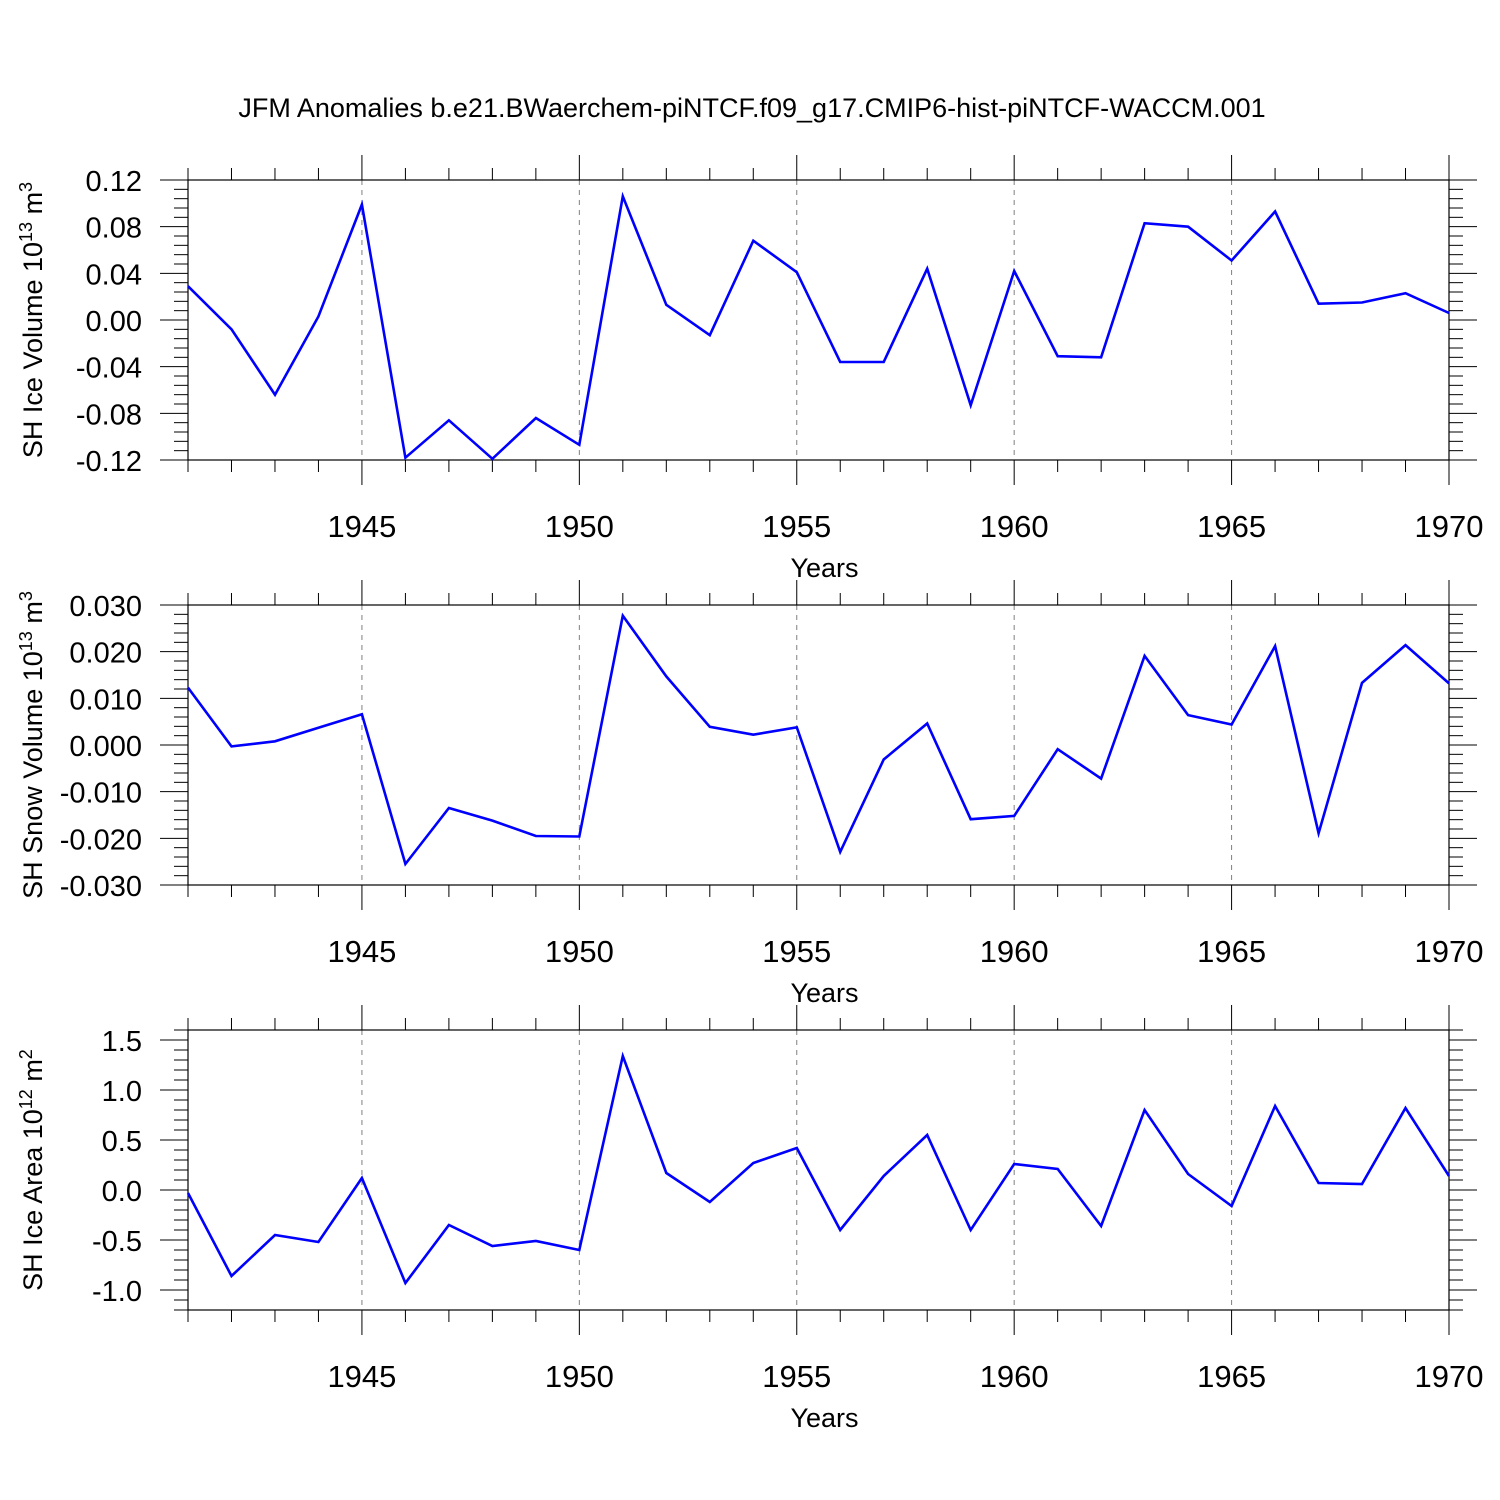 The height and width of the screenshot is (1500, 1500). Describe the element at coordinates (33, 350) in the screenshot. I see `y-axis-label-main: SH Ice Volume 10` at that location.